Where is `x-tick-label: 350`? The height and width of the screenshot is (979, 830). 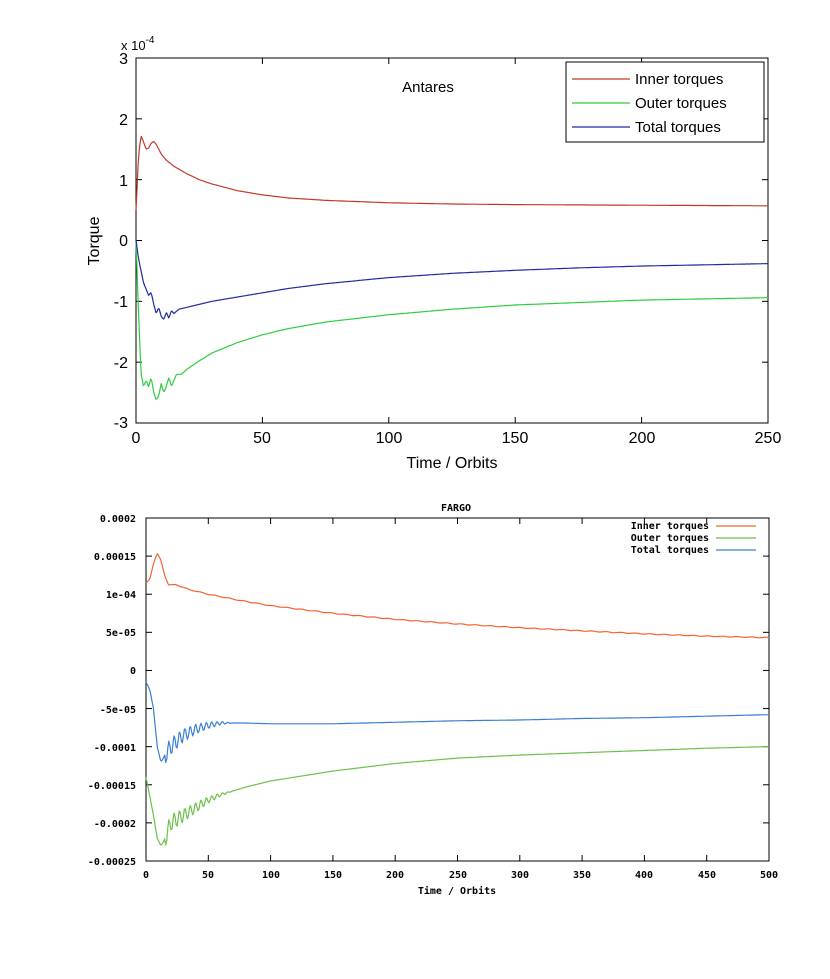
x-tick-label: 350 is located at coordinates (582, 875).